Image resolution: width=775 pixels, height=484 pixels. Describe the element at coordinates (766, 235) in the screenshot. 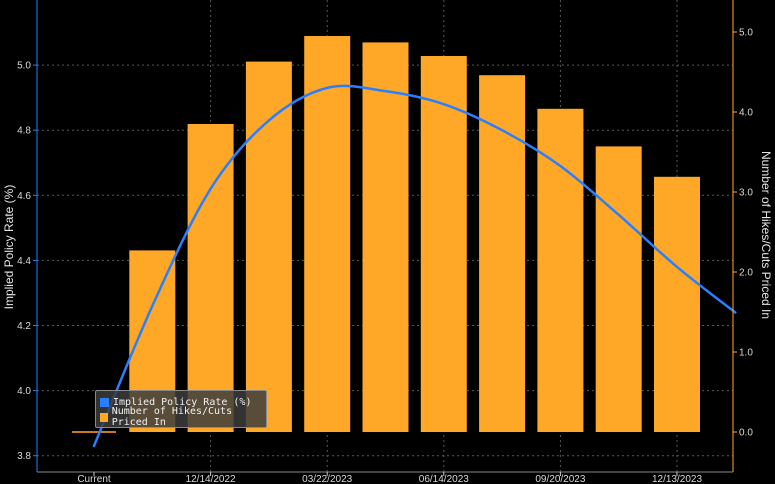

I see `right-y-axis-label: Number of Hikes/Cuts Priced In` at that location.